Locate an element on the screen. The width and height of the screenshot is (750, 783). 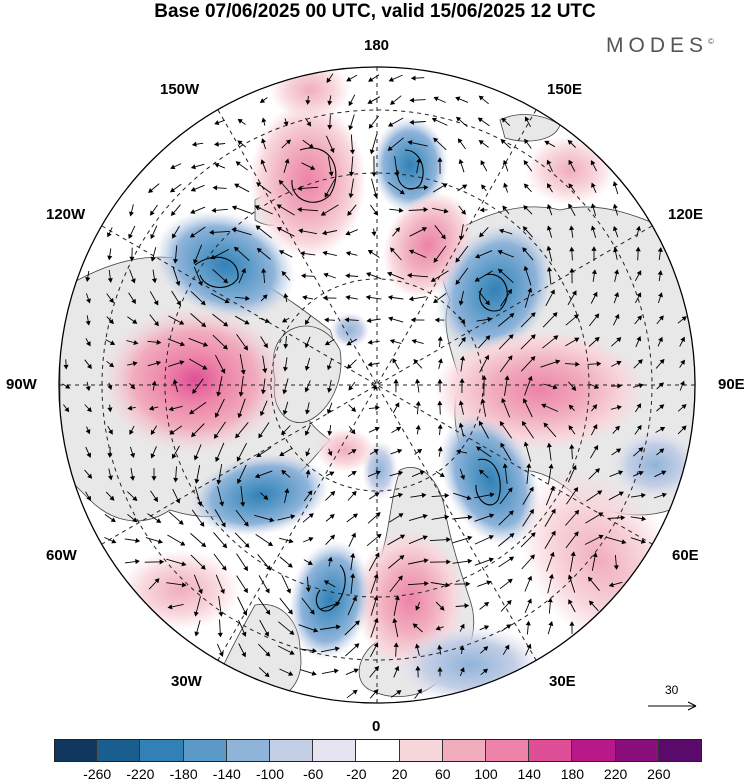
lon-label-0: 0 is located at coordinates (376, 726).